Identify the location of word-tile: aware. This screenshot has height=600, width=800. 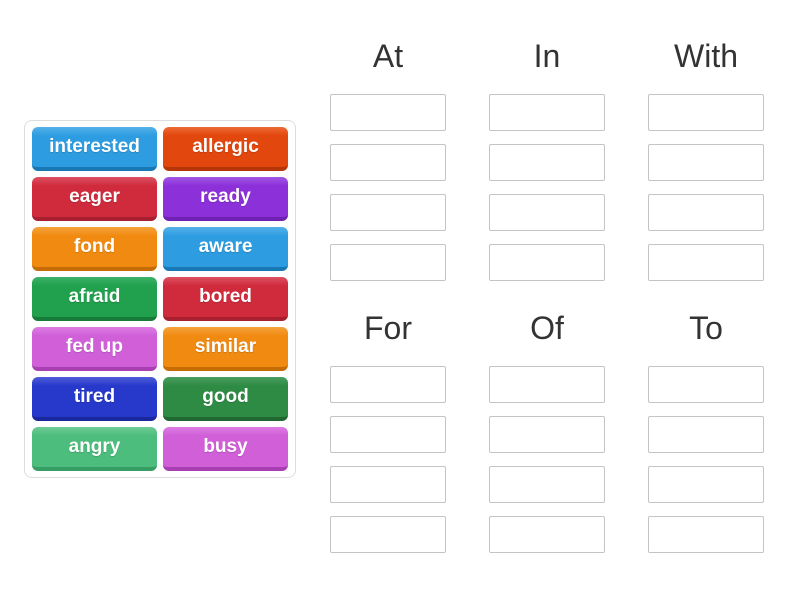
(225, 249).